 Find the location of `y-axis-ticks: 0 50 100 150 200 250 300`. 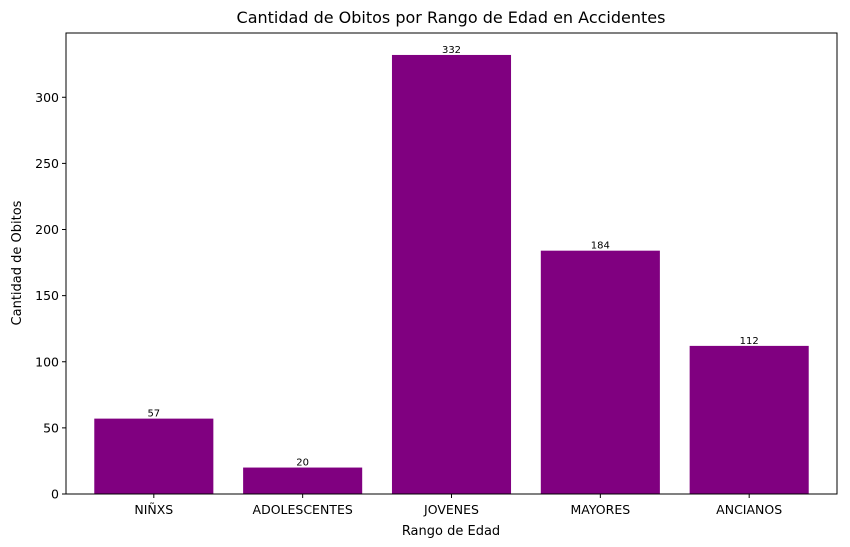

y-axis-ticks: 0 50 100 150 200 250 300 is located at coordinates (50, 296).